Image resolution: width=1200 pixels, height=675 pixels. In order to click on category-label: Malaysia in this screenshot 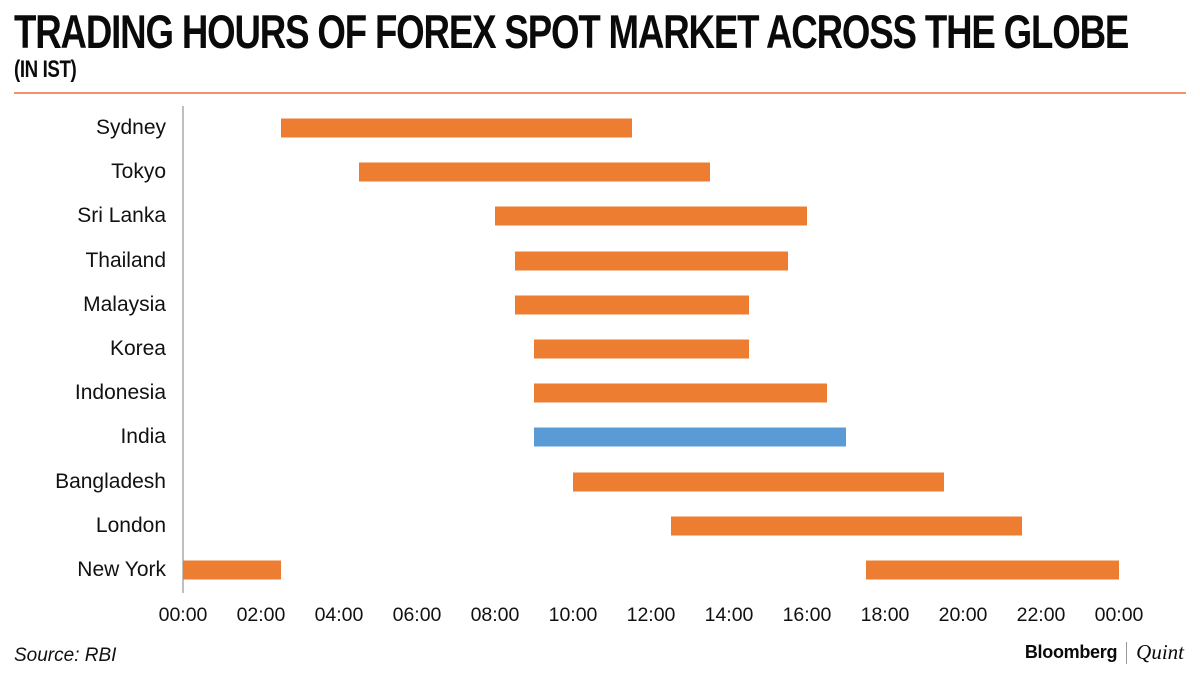, I will do `click(124, 304)`.